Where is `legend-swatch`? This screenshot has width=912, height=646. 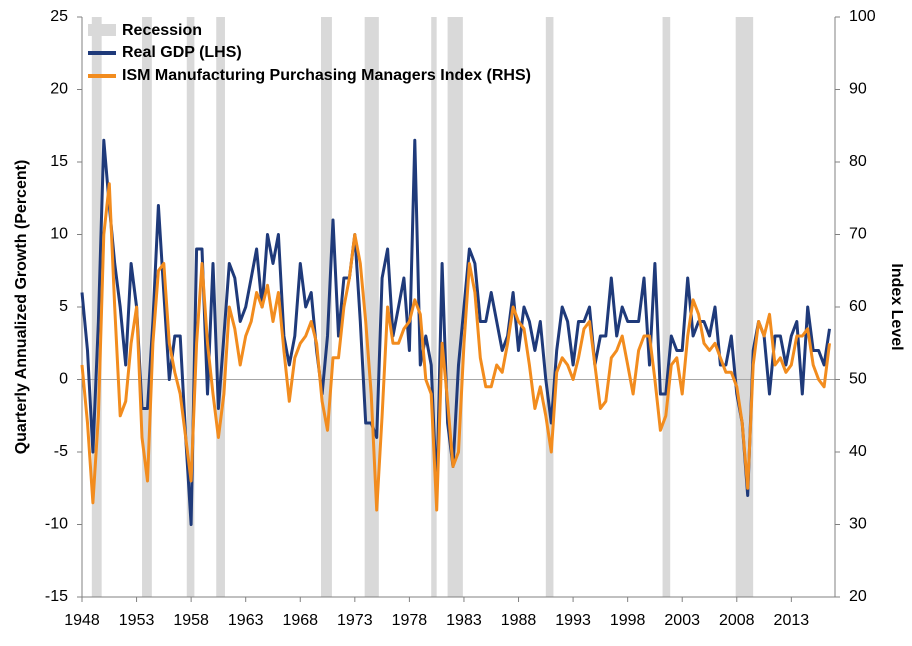 legend-swatch is located at coordinates (102, 30).